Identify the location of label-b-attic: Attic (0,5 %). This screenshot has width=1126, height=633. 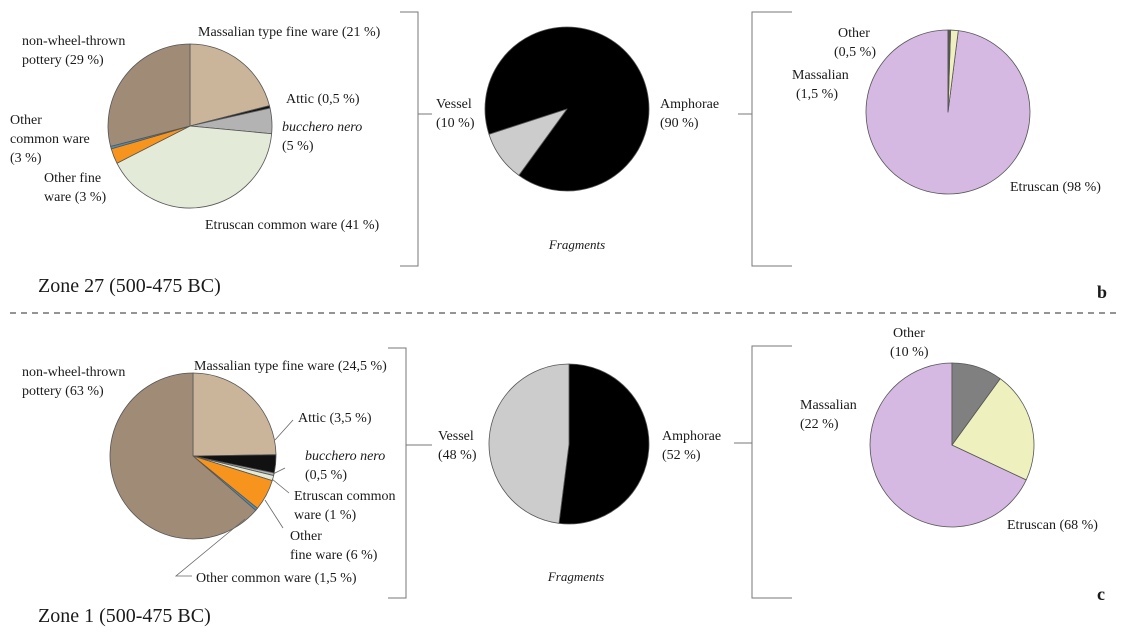
(323, 99).